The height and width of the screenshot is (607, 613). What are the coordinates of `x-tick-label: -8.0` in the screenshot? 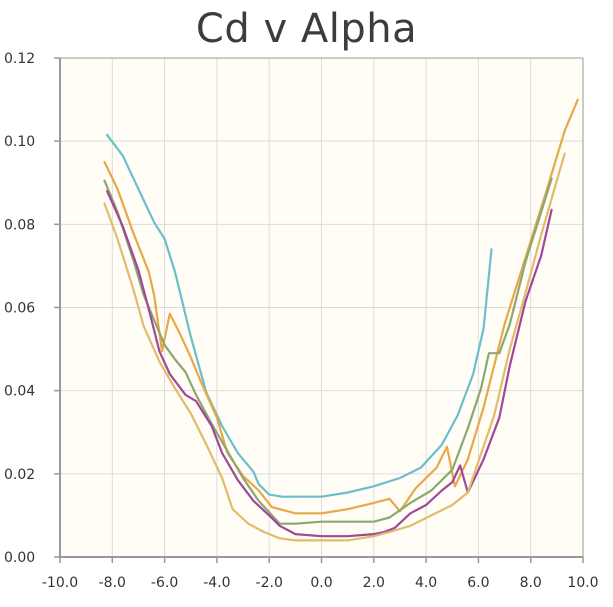 It's located at (112, 583).